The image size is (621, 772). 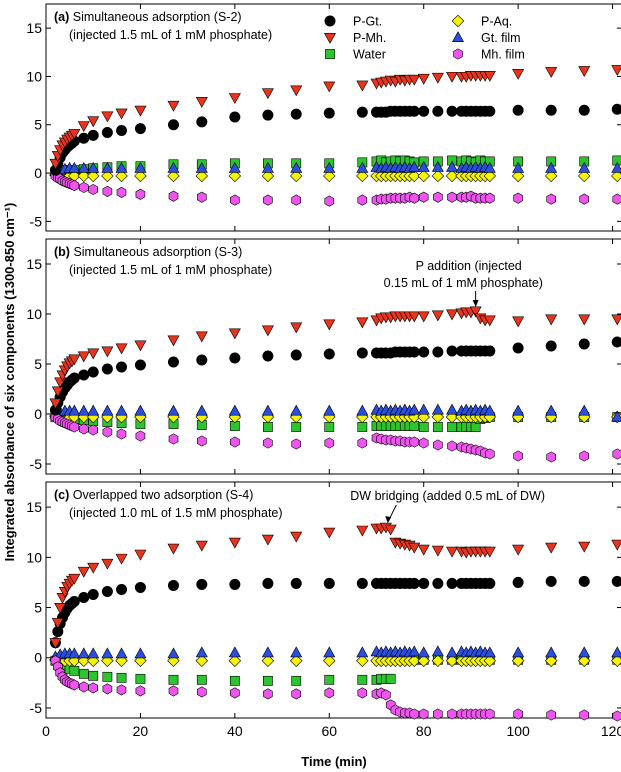 What do you see at coordinates (501, 38) in the screenshot?
I see `legend-label: Gt. film` at bounding box center [501, 38].